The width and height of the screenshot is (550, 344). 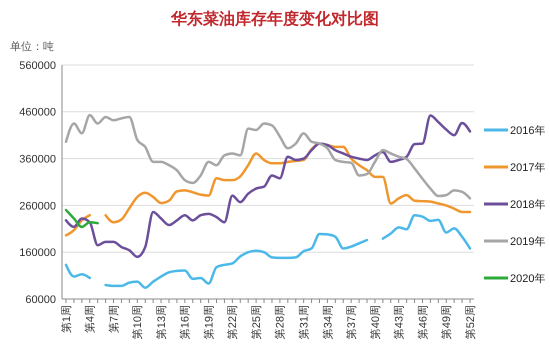 What do you see at coordinates (528, 242) in the screenshot?
I see `legend-label: 2019年` at bounding box center [528, 242].